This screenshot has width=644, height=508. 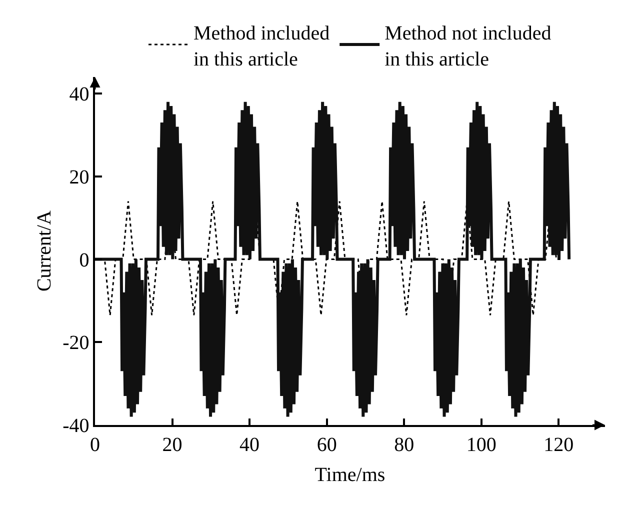 What do you see at coordinates (79, 95) in the screenshot?
I see `y-tick-label: 40` at bounding box center [79, 95].